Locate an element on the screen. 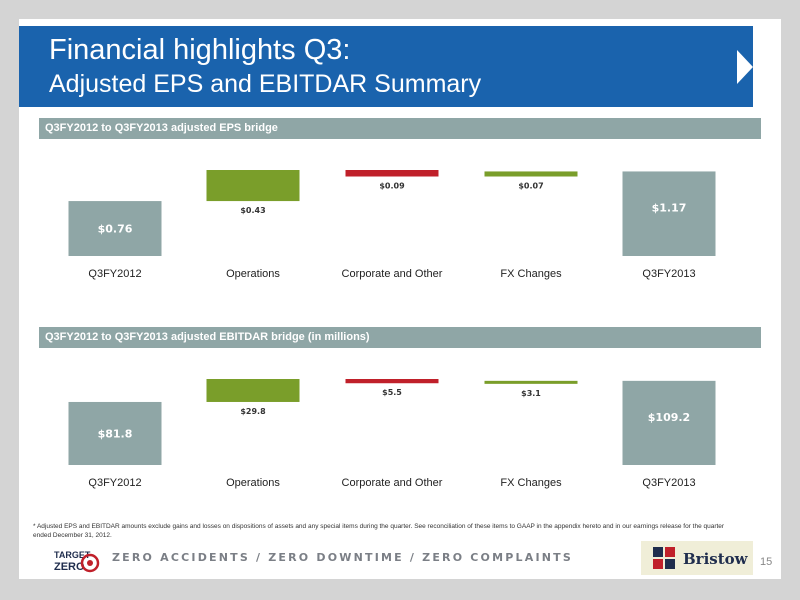  eps-value-label-0: $0.76 is located at coordinates (115, 229).